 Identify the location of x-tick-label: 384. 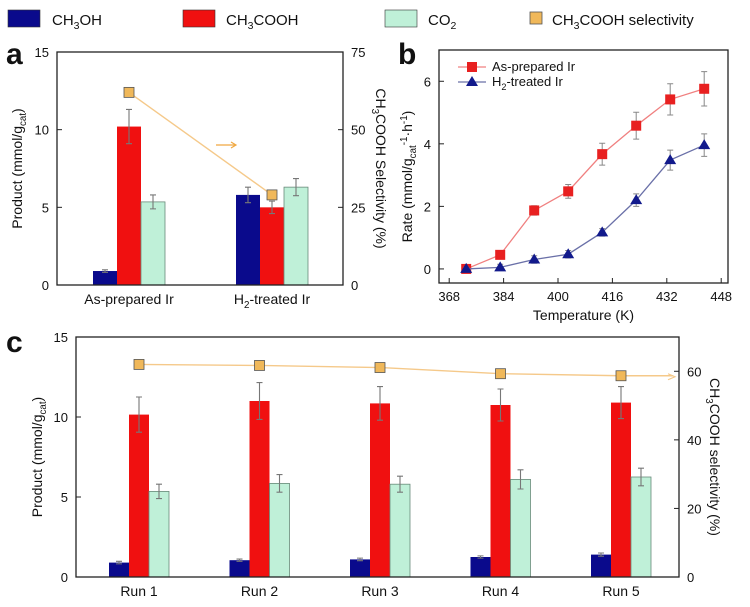
(504, 296).